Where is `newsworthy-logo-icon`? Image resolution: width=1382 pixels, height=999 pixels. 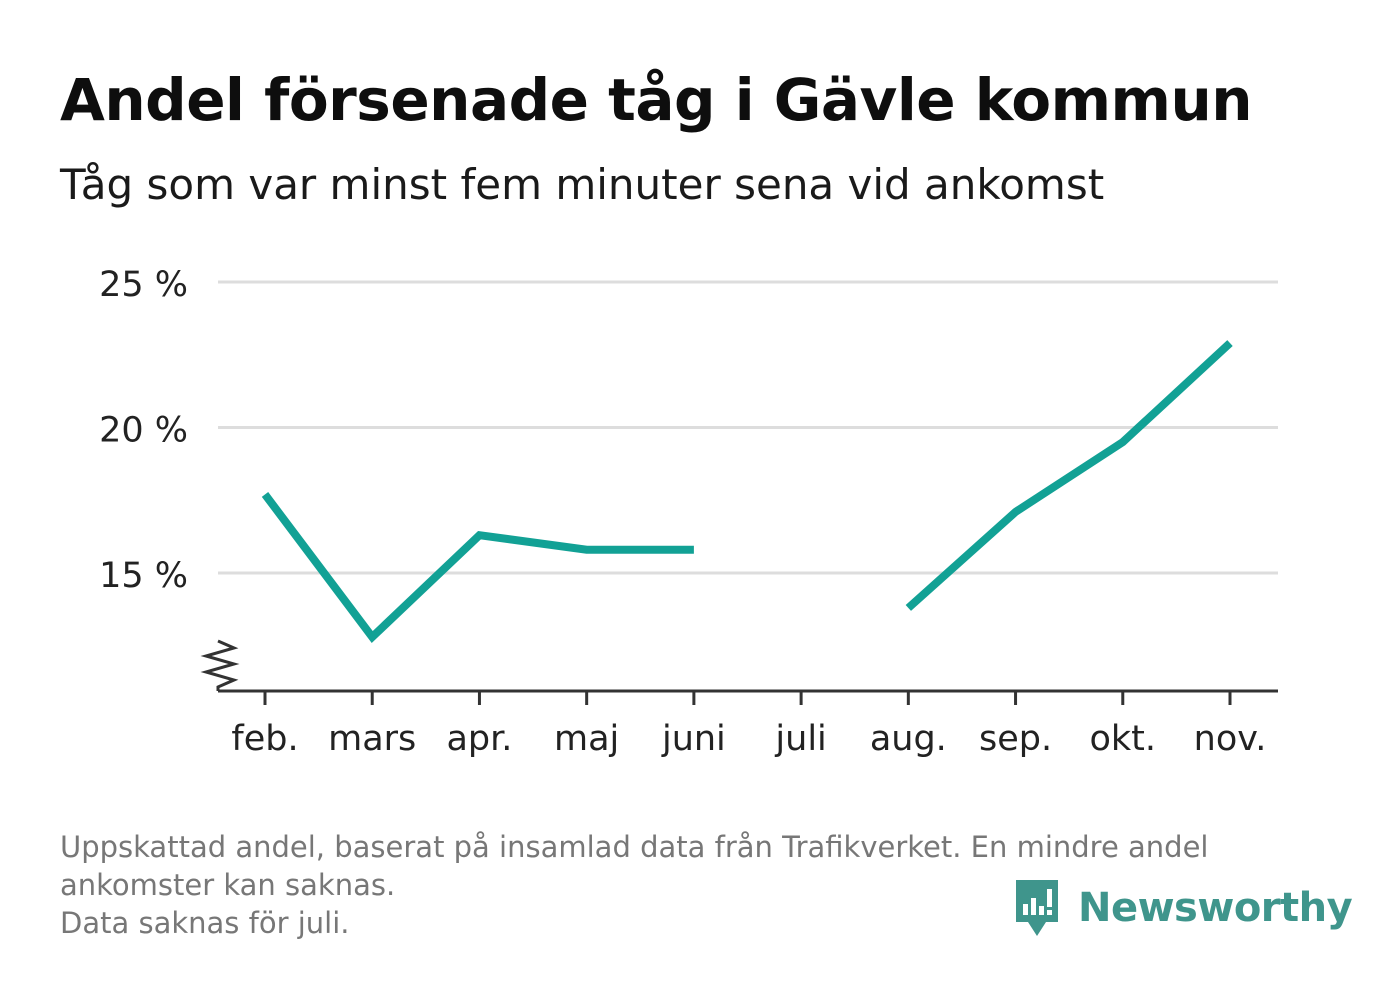 newsworthy-logo-icon is located at coordinates (1037, 908).